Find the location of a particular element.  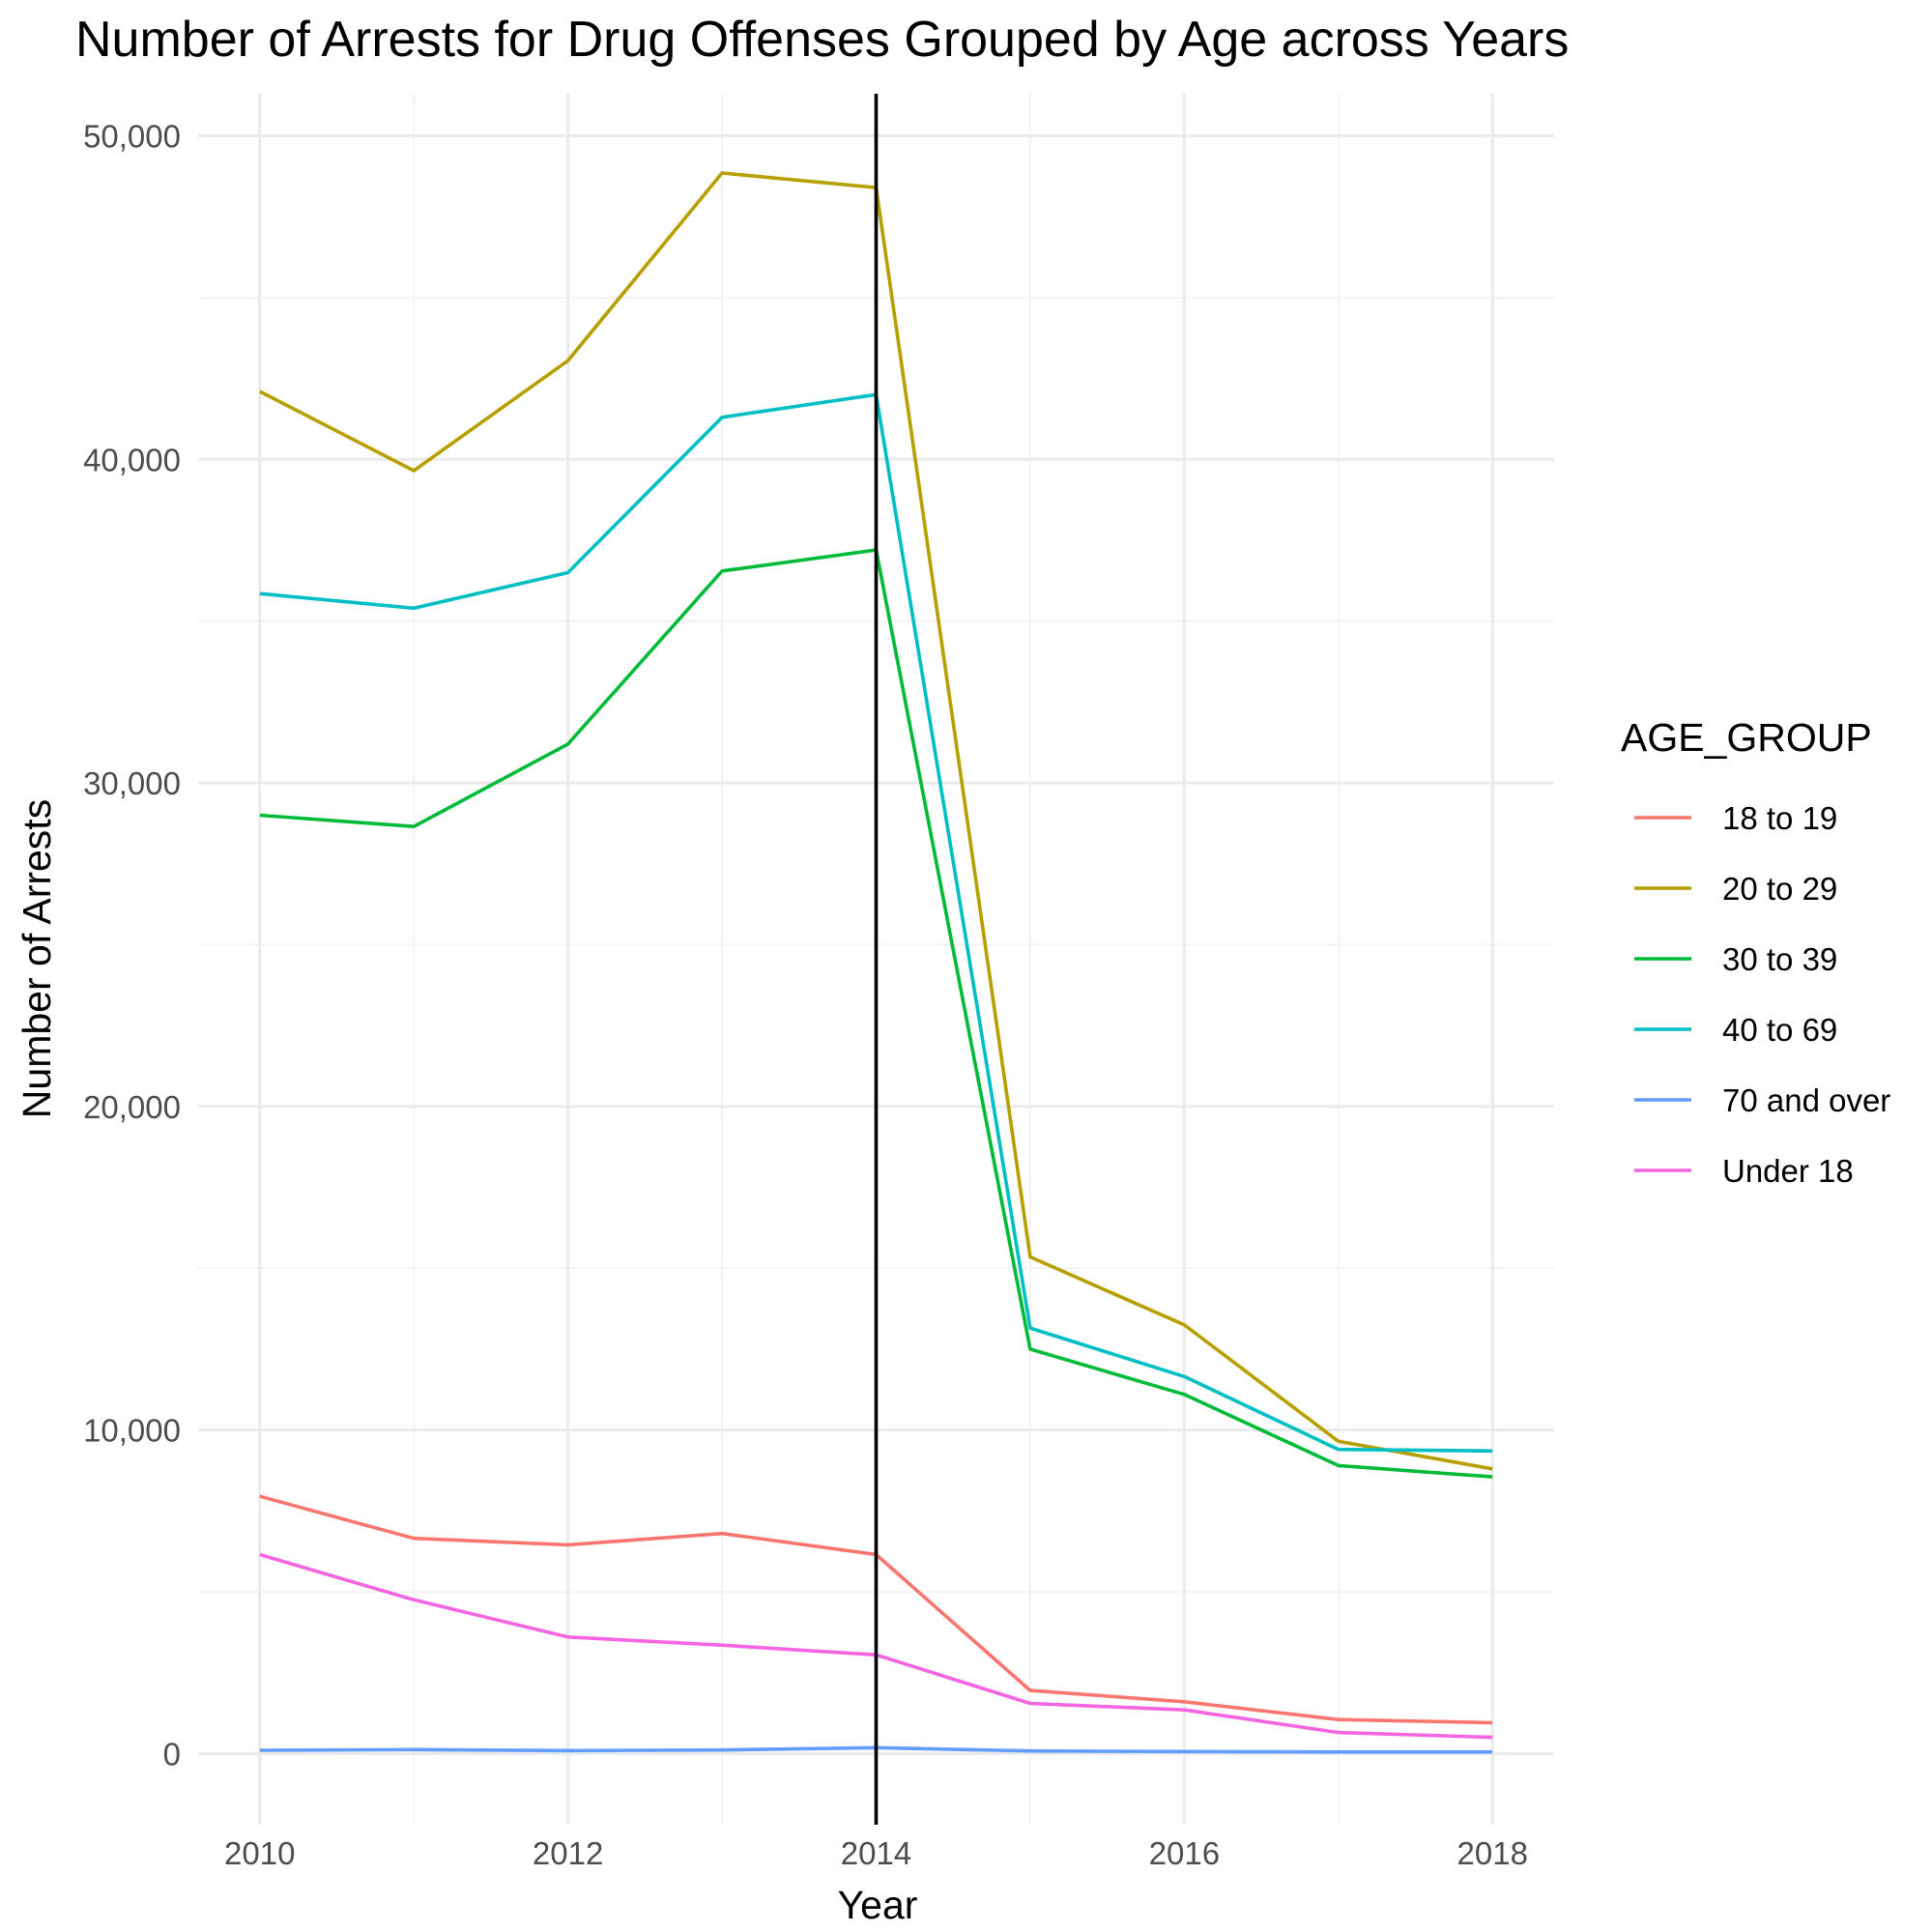

legend-label-18-to-19: 18 to 19 is located at coordinates (1779, 818).